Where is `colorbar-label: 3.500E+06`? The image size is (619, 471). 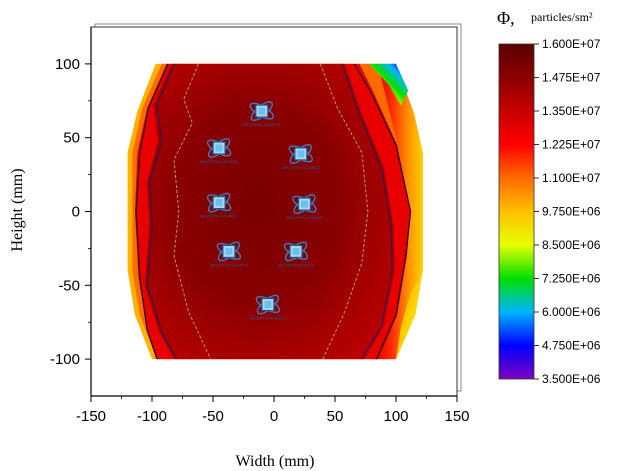
colorbar-label: 3.500E+06 is located at coordinates (571, 379).